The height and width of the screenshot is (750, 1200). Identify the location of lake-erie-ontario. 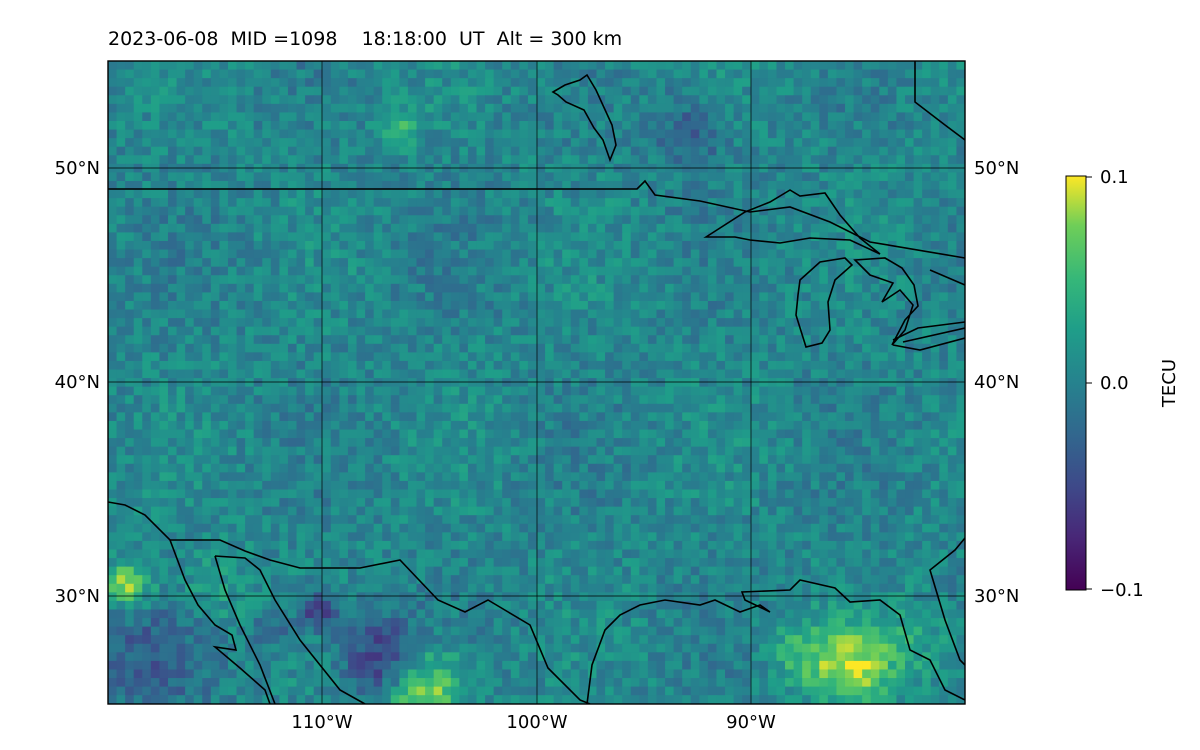
(928, 310).